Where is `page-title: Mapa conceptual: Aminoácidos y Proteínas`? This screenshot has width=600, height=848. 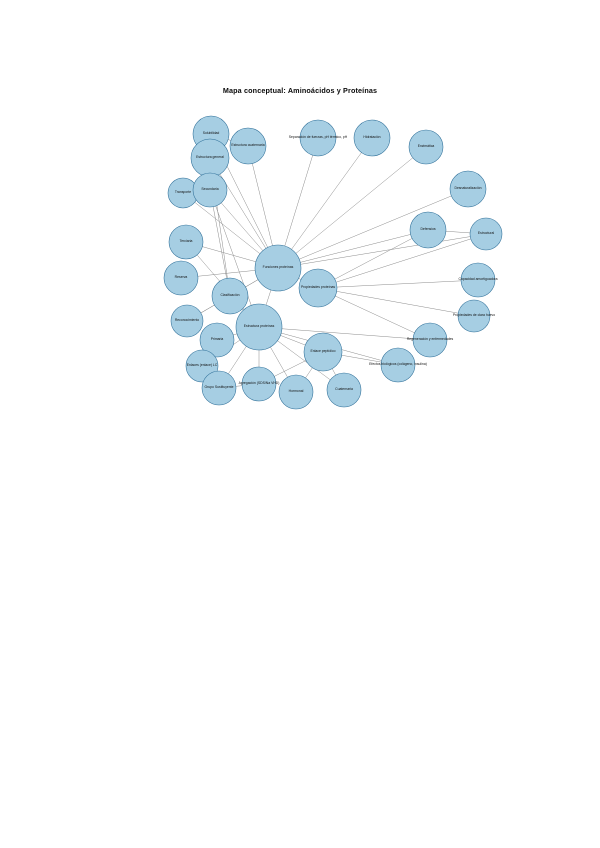 page-title: Mapa conceptual: Aminoácidos y Proteínas is located at coordinates (300, 90).